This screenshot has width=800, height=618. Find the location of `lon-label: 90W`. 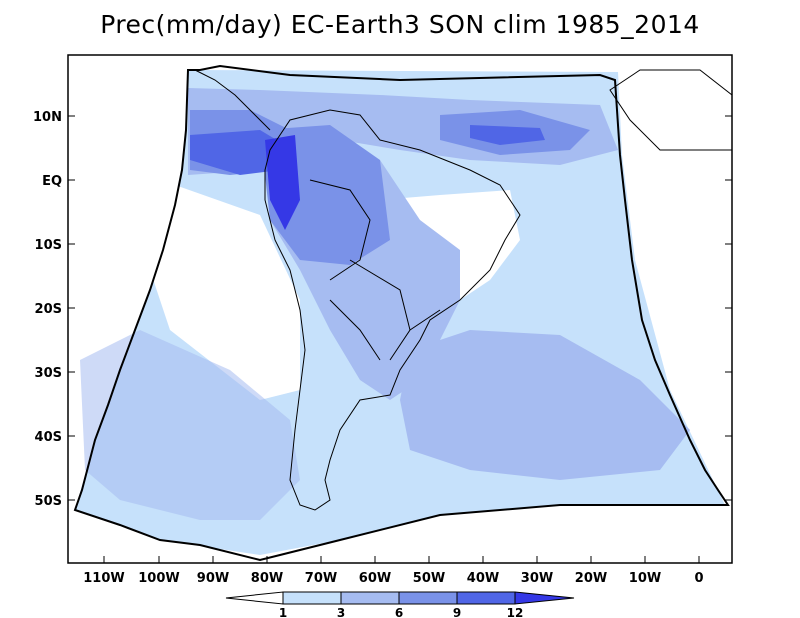

lon-label: 90W is located at coordinates (213, 578).